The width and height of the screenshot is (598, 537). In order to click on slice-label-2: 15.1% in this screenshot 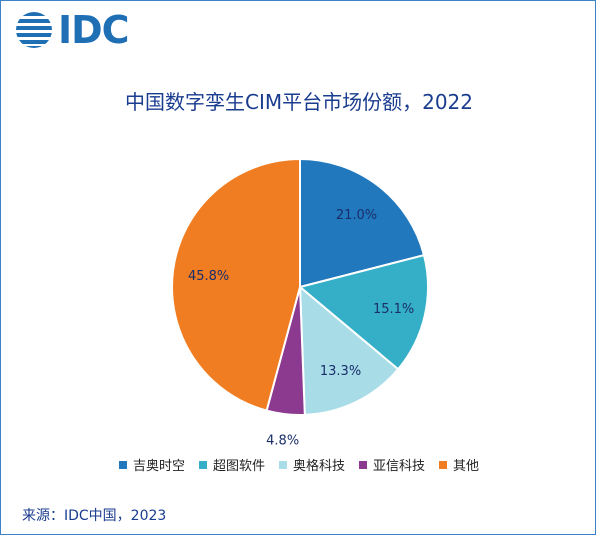, I will do `click(393, 309)`.